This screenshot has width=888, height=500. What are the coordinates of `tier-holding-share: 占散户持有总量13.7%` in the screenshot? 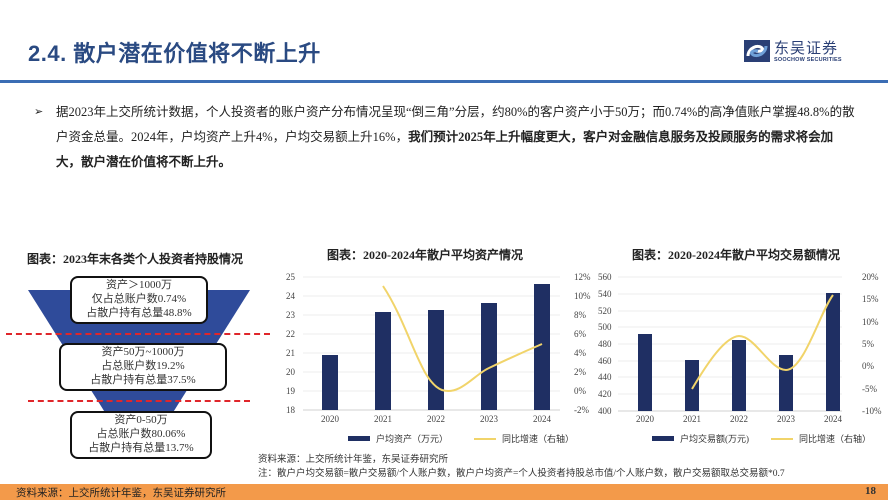 It's located at (141, 448).